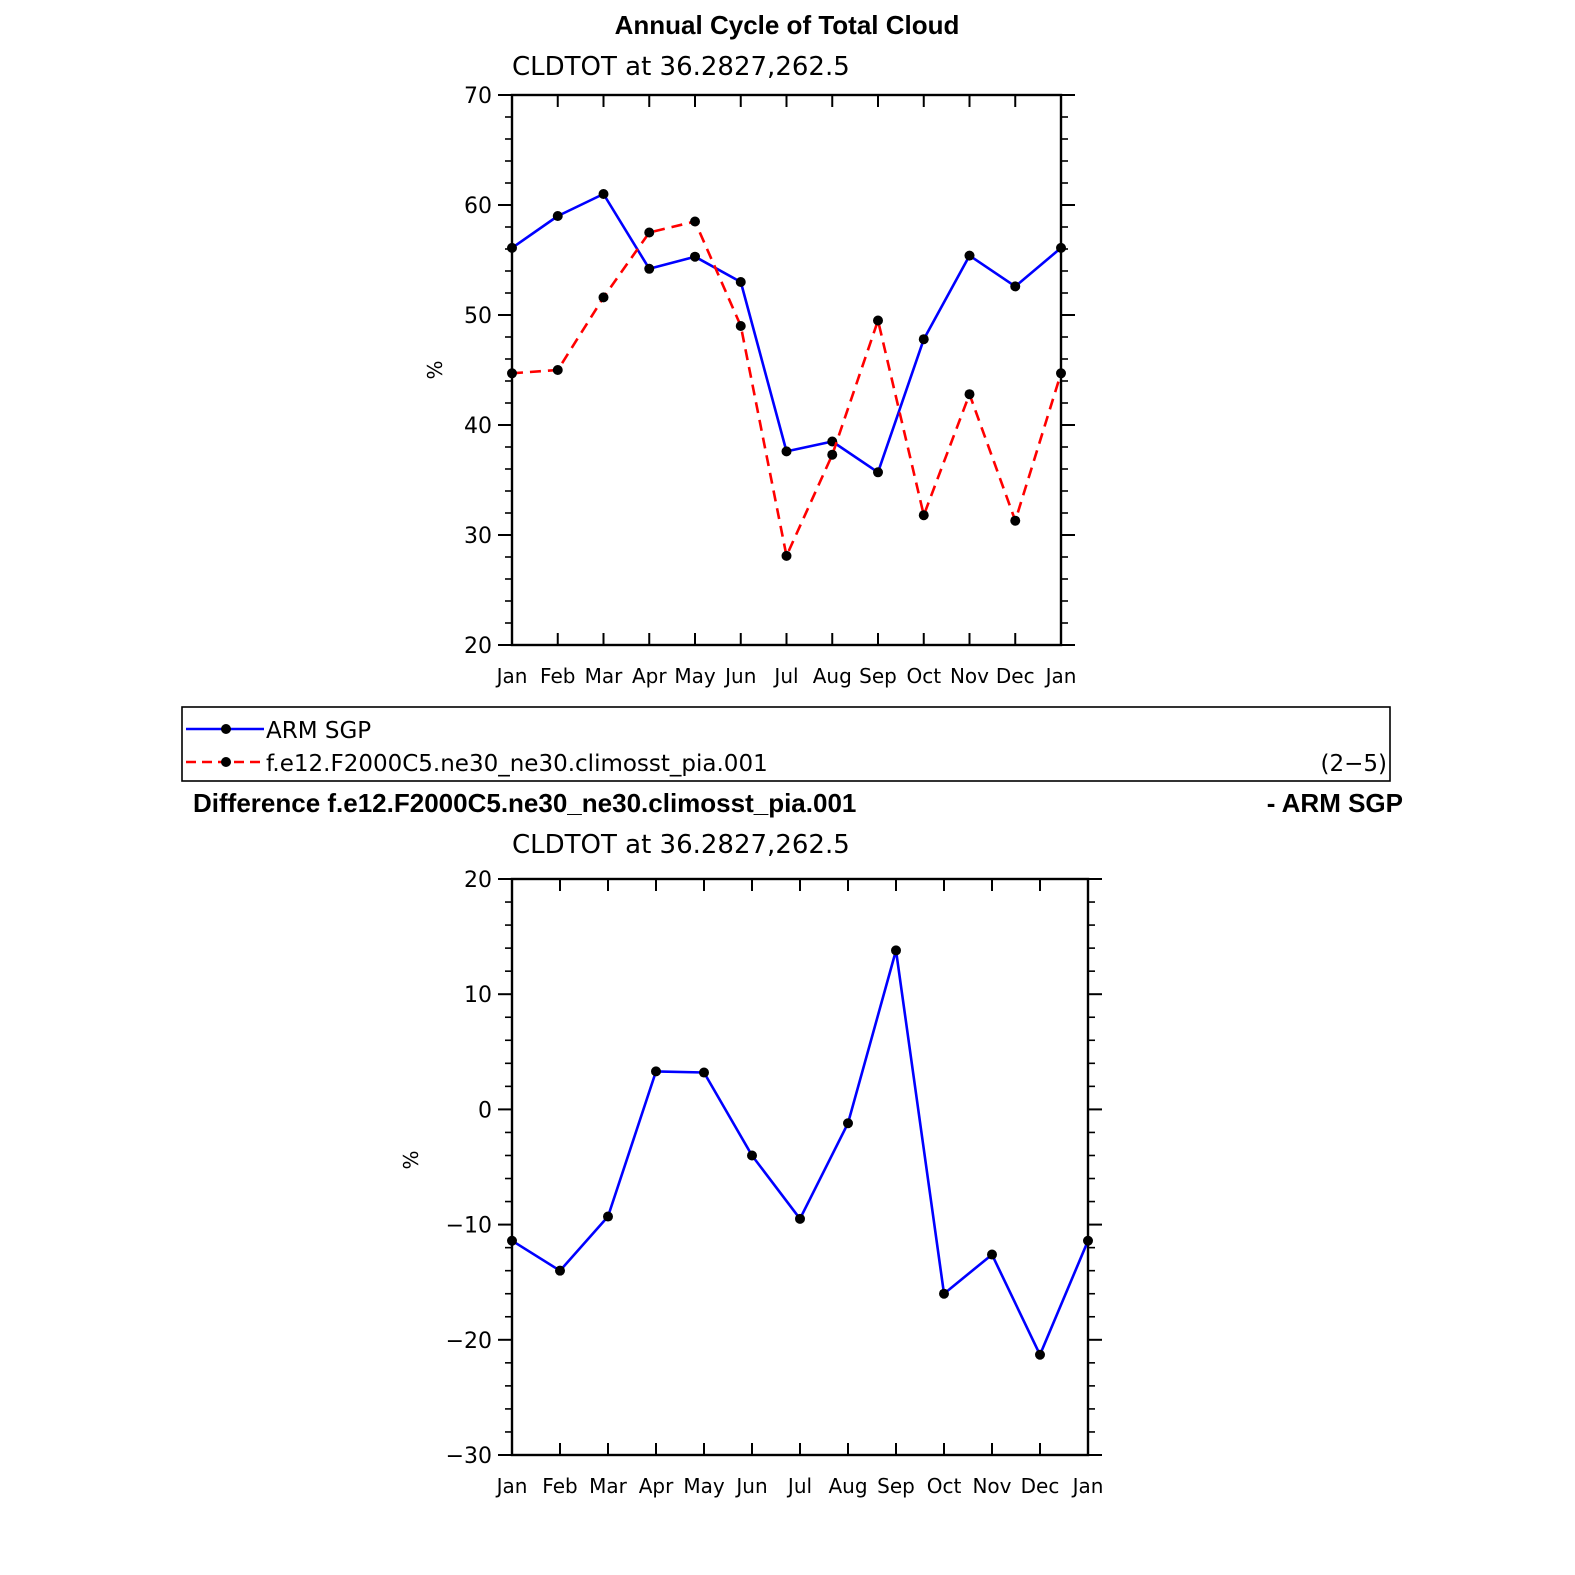 This screenshot has width=1575, height=1575. Describe the element at coordinates (517, 764) in the screenshot. I see `legend-label-model: f.e12.F2000C5.ne30_ne30.climosst_pia.001` at that location.